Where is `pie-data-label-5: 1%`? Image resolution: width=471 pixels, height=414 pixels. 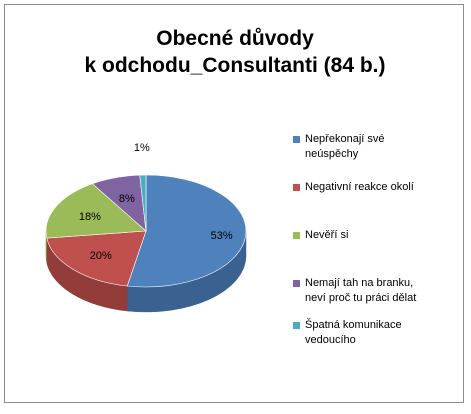
pie-data-label-5: 1% is located at coordinates (142, 148).